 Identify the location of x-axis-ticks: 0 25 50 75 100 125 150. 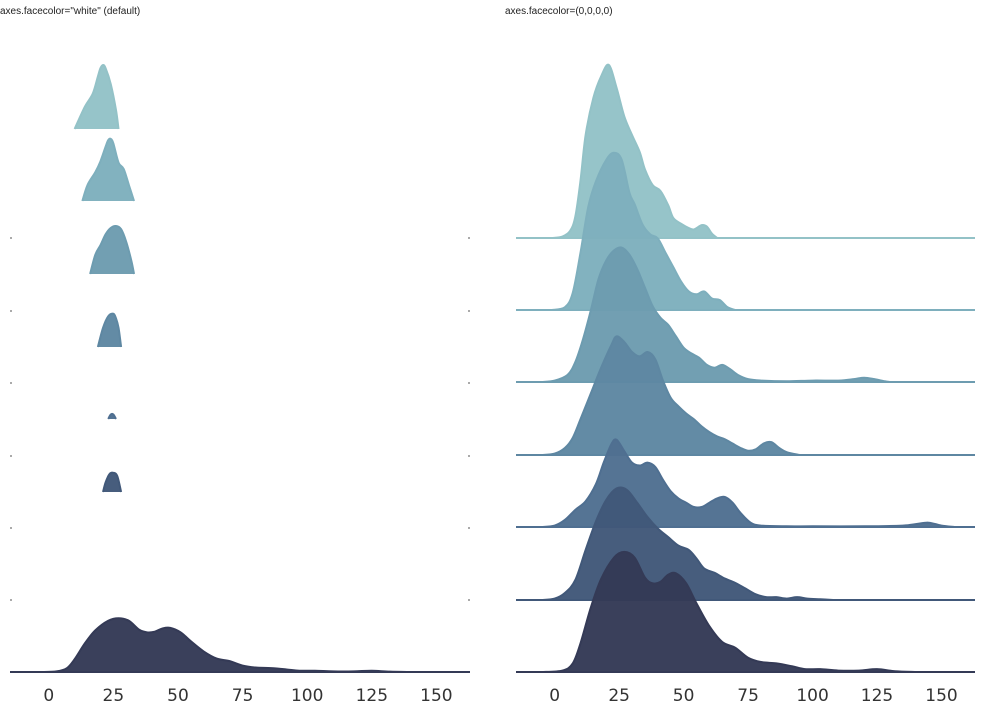
(753, 696).